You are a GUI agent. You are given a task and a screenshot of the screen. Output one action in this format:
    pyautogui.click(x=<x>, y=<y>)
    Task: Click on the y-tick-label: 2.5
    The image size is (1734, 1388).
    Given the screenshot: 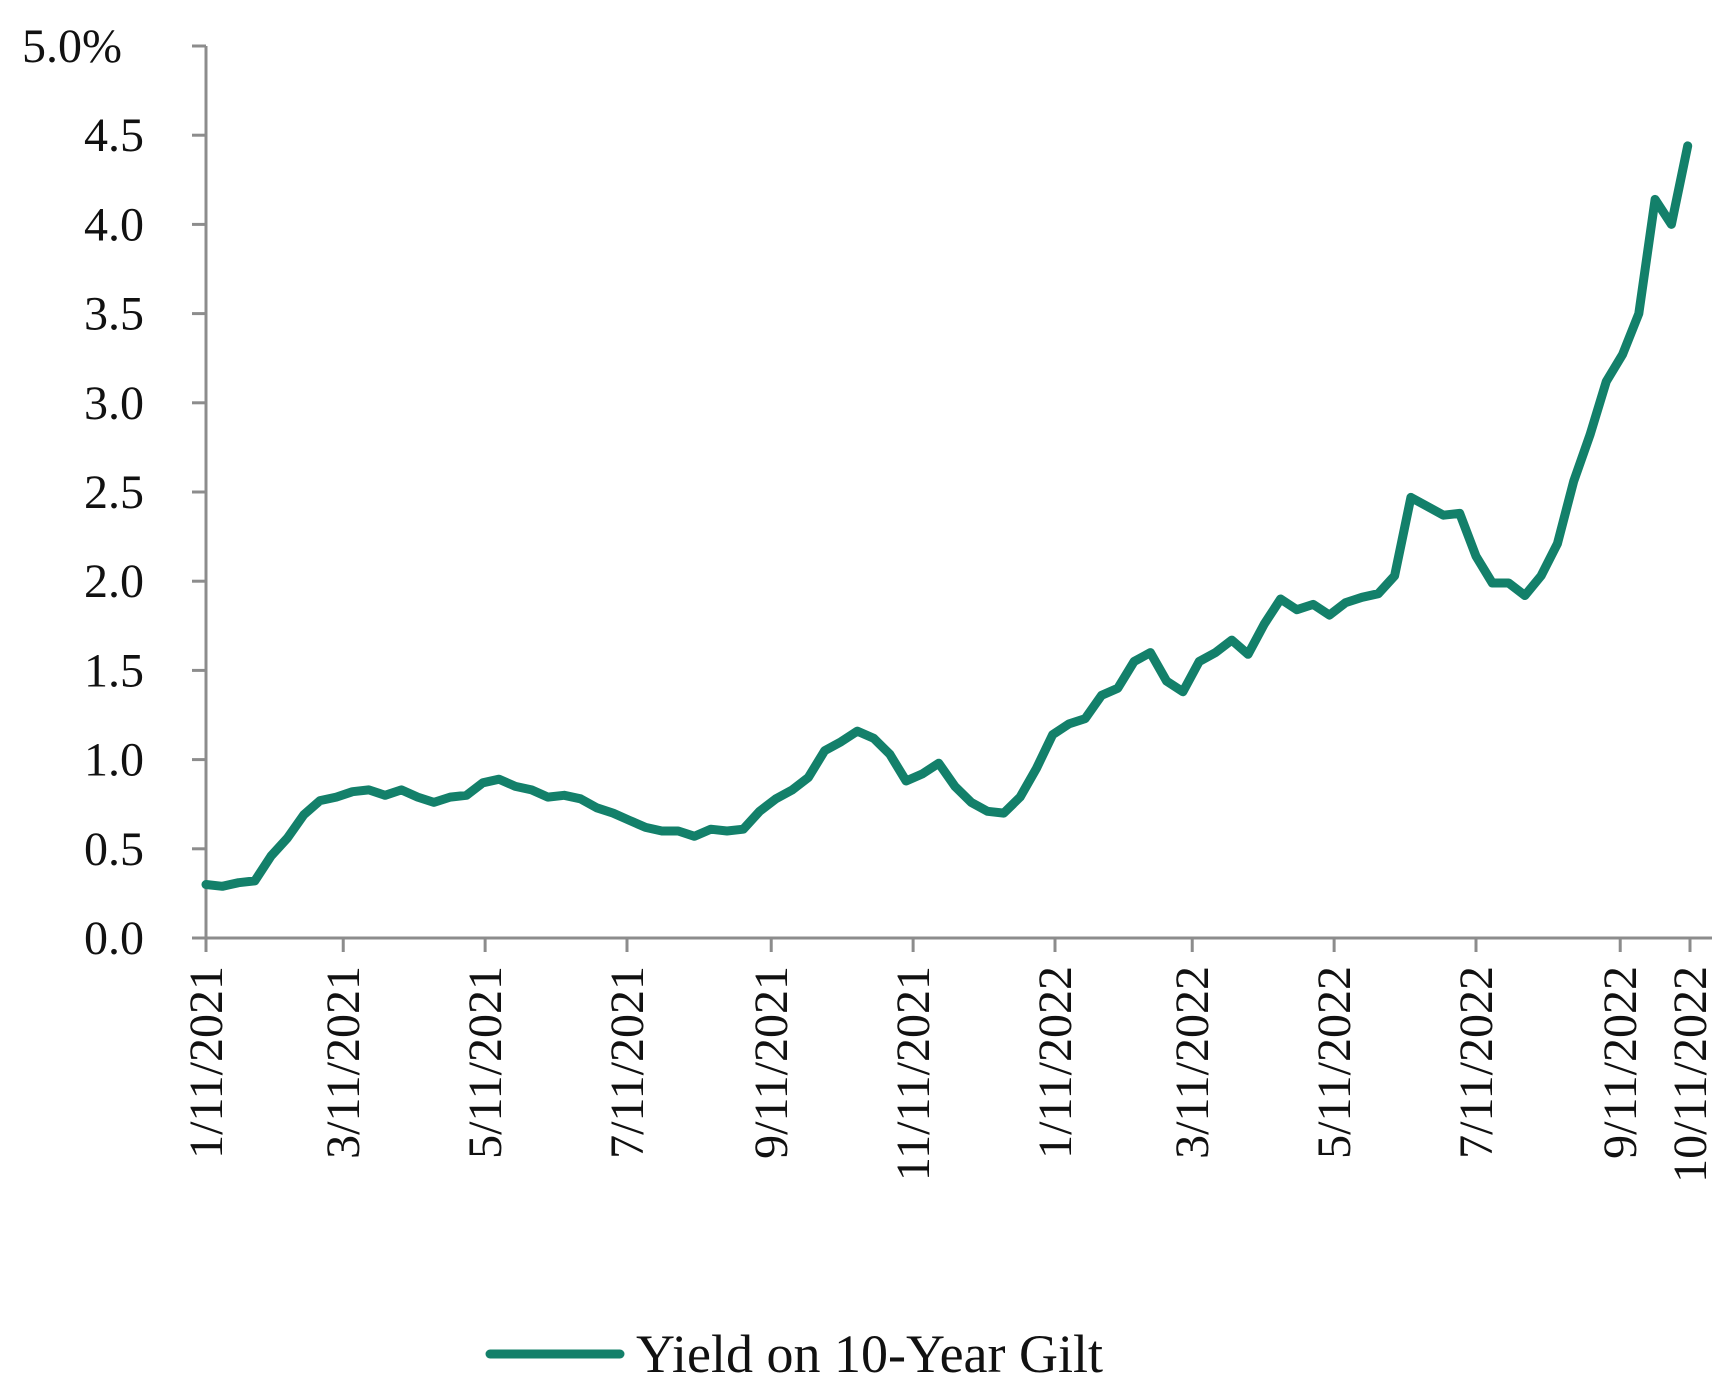 What is the action you would take?
    pyautogui.click(x=114, y=492)
    